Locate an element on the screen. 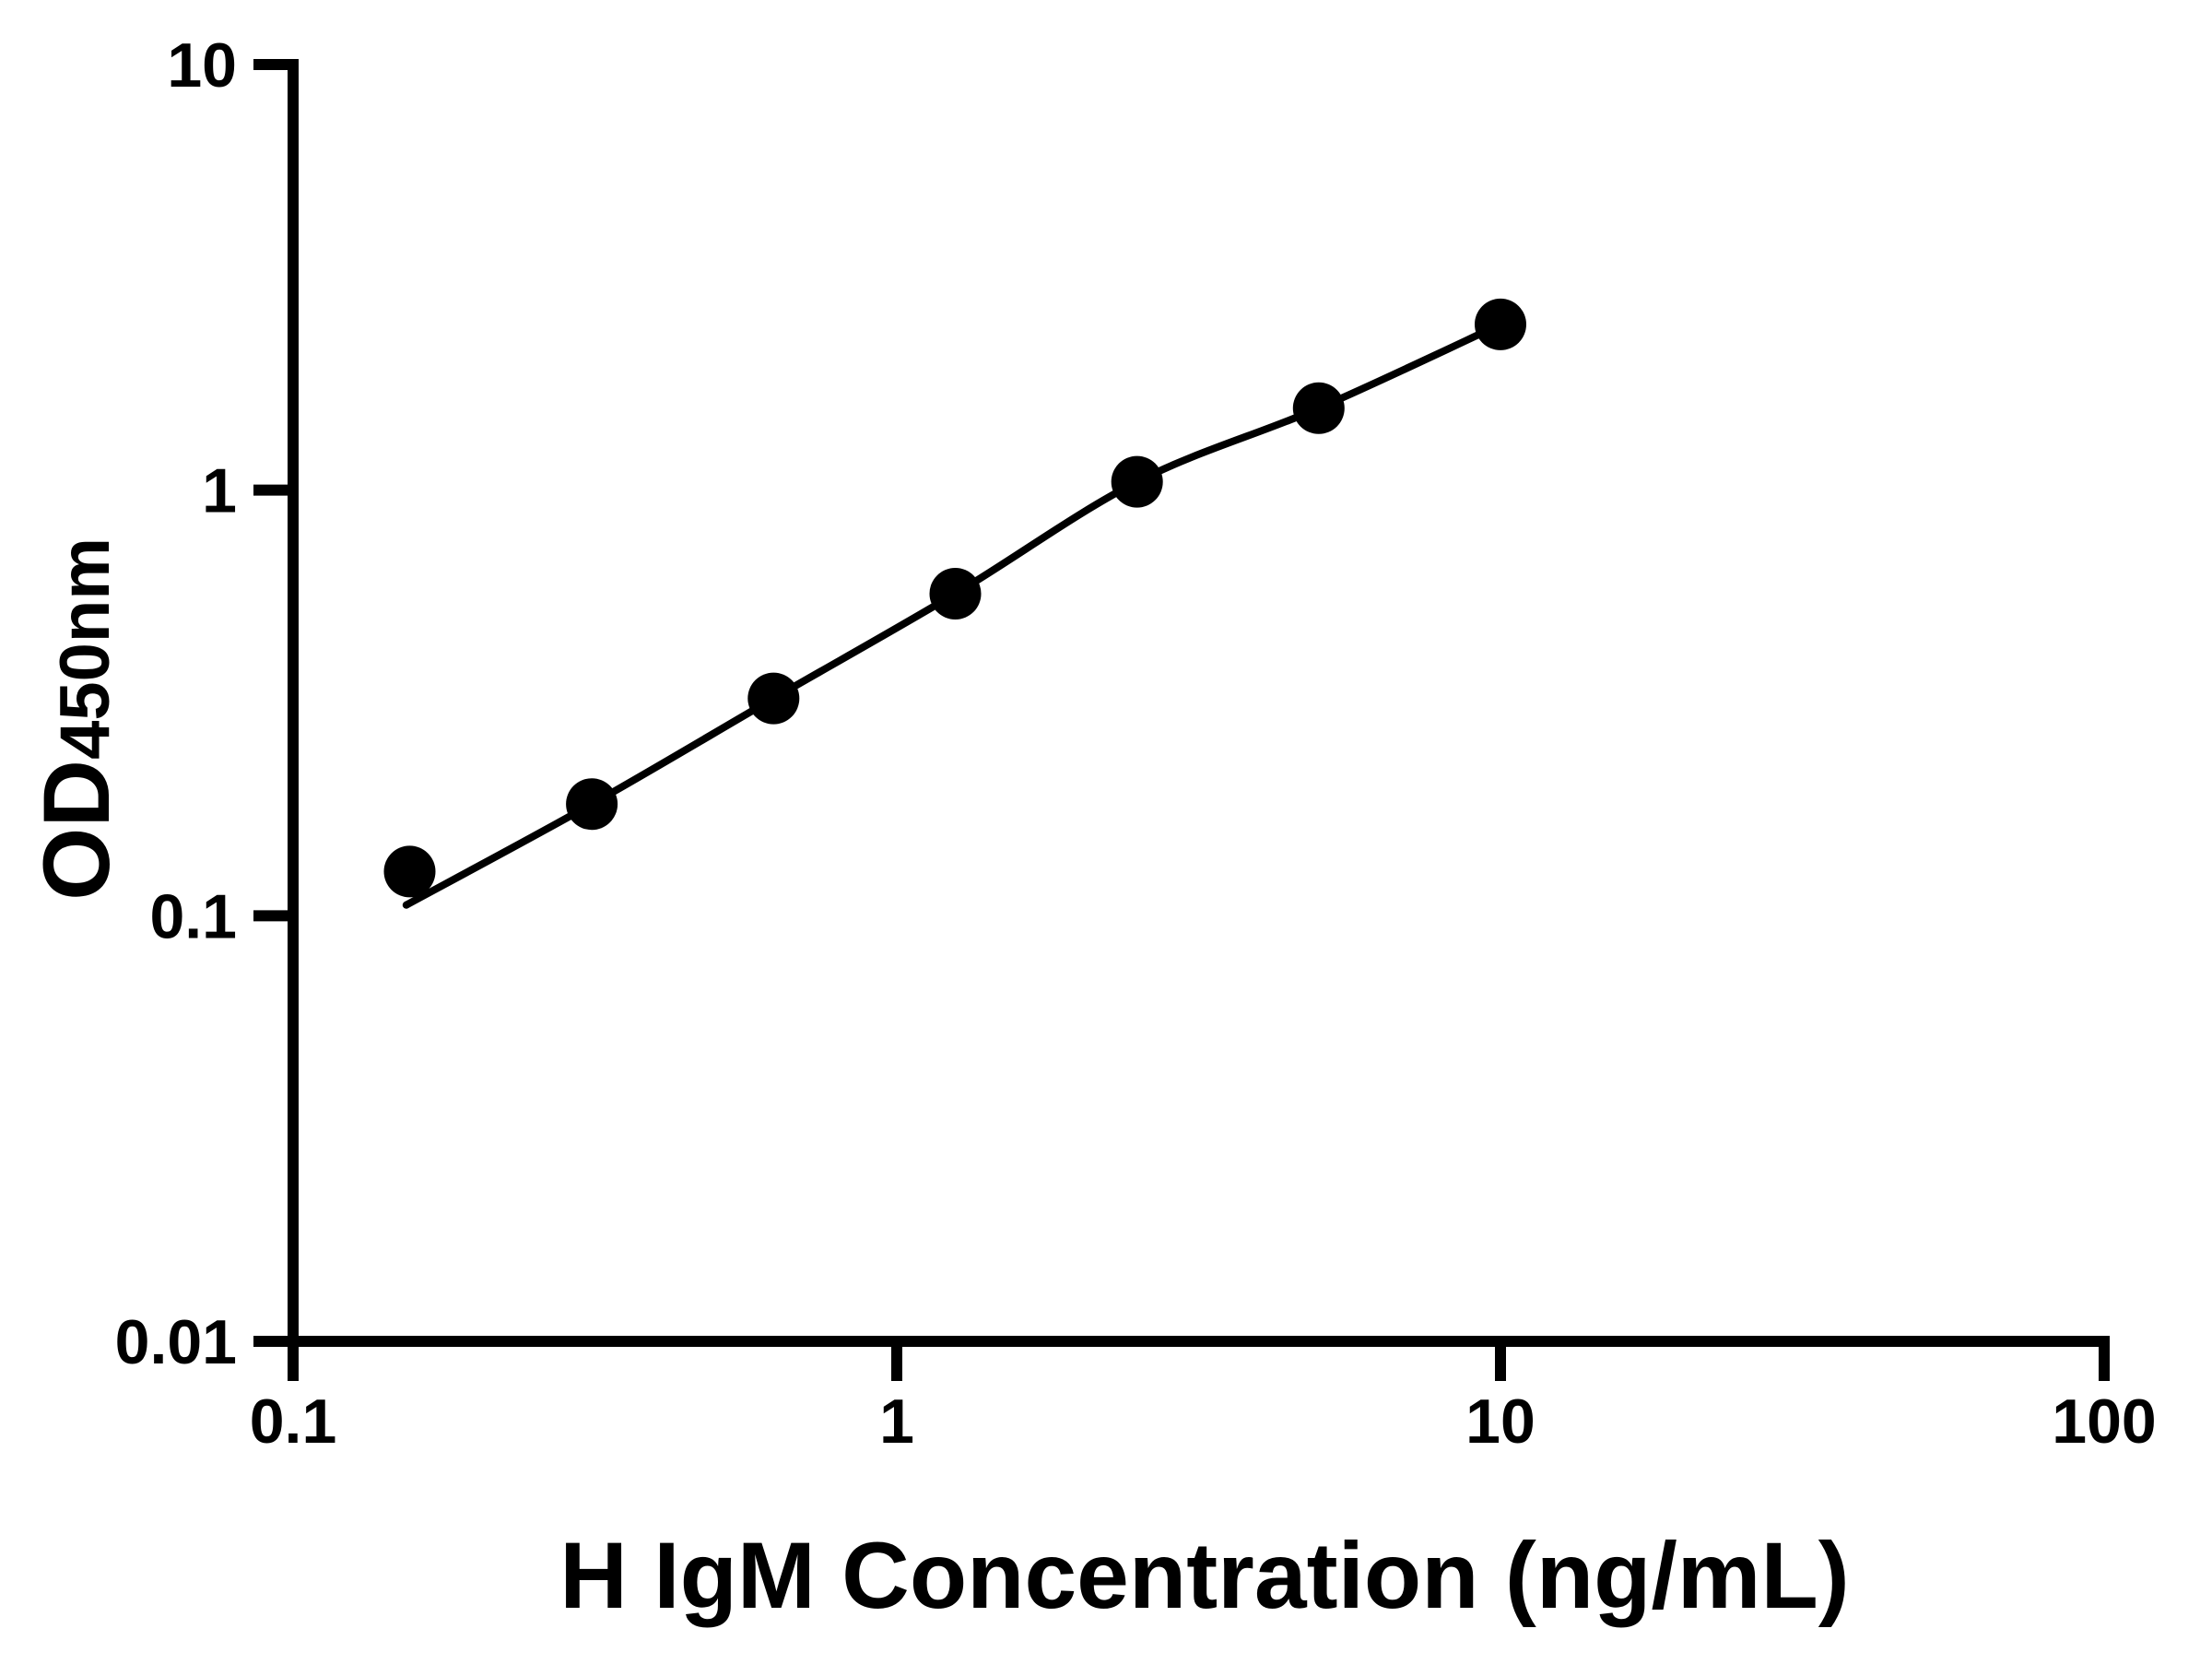  y-axis-title: OD450nm is located at coordinates (76, 719).